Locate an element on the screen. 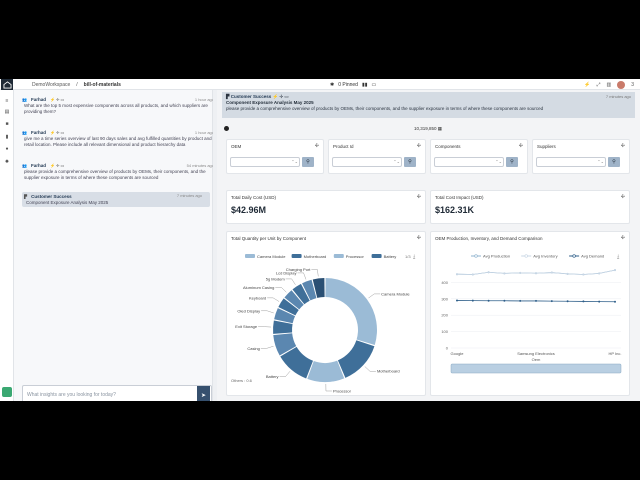  home-logo-icon is located at coordinates (7, 84).